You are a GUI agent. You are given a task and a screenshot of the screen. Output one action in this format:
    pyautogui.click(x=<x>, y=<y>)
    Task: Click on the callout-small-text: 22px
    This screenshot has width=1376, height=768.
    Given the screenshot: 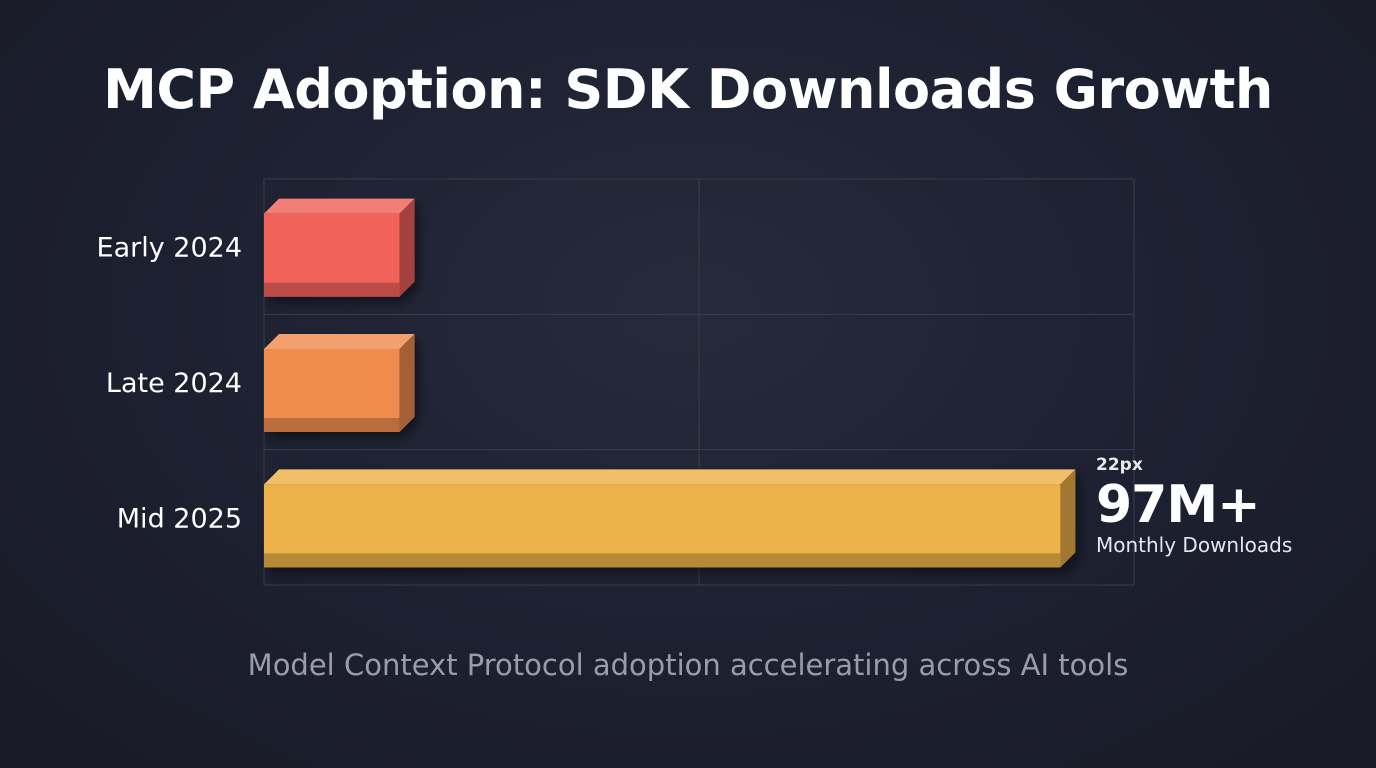 What is the action you would take?
    pyautogui.click(x=1119, y=465)
    